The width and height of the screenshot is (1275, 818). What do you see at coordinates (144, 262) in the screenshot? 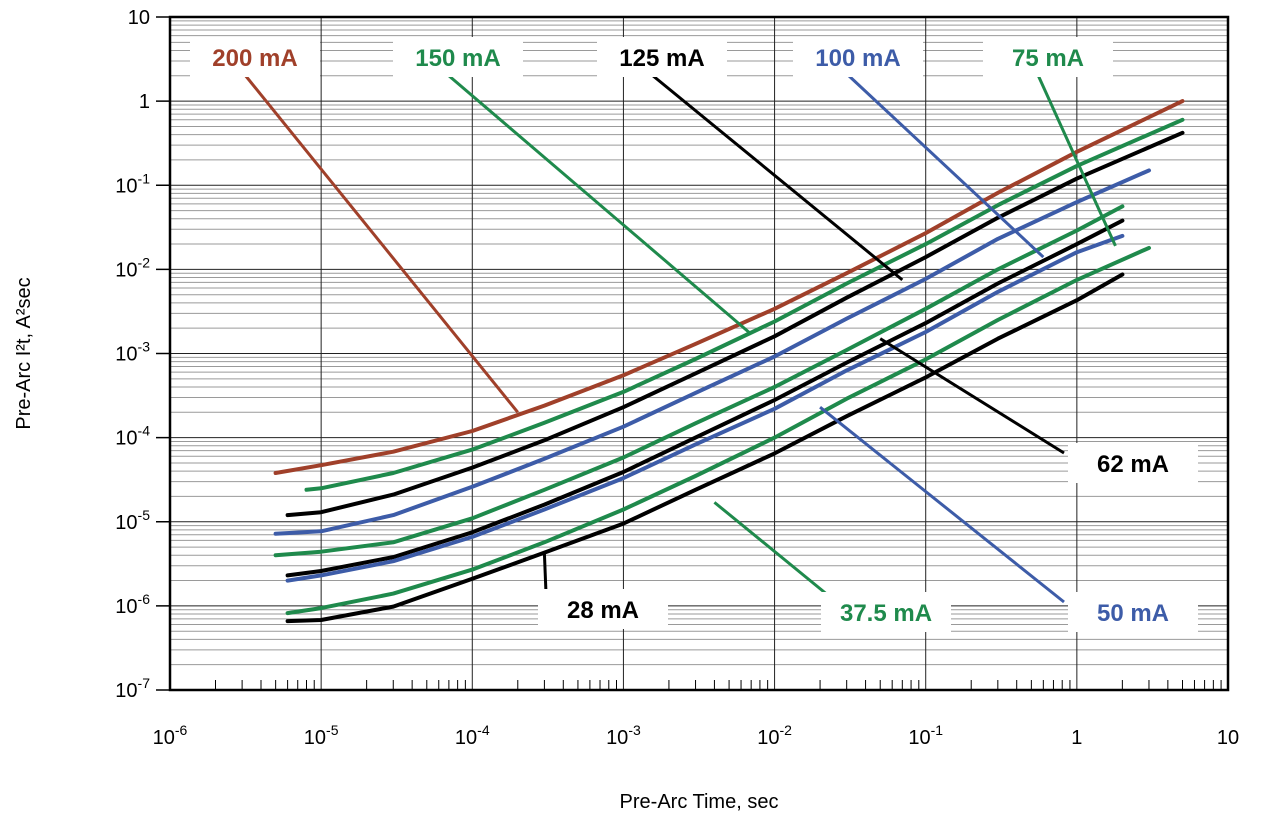
I see `y-tick-label-exponent: -2` at bounding box center [144, 262].